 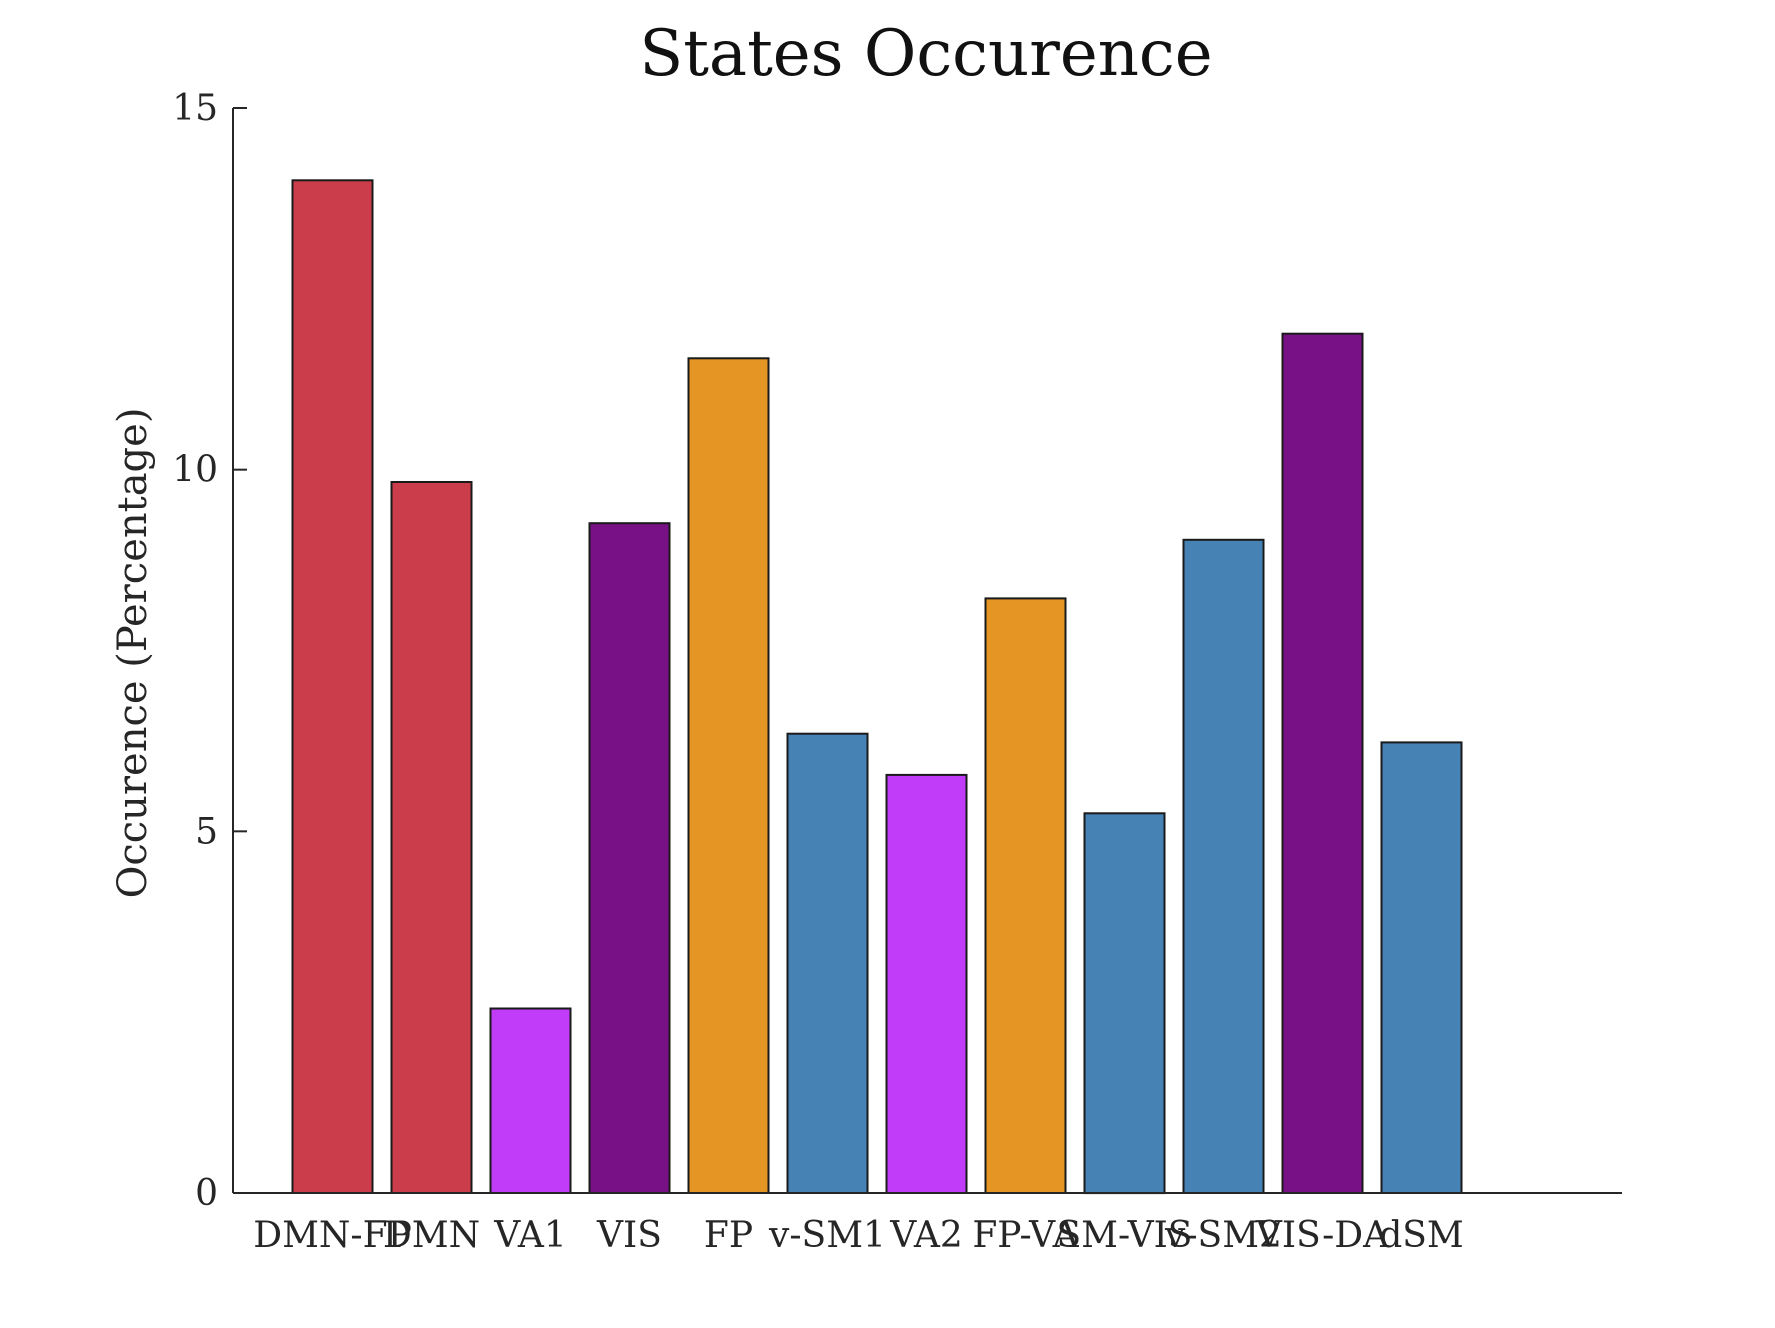 I want to click on x-tick-label: VIS, so click(x=629, y=1235).